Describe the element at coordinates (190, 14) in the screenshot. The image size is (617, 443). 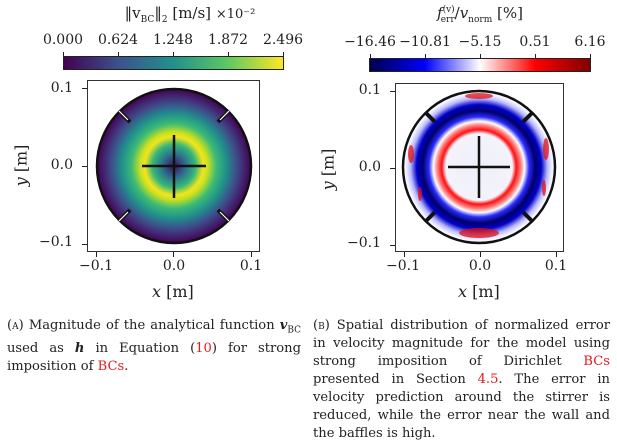
I see `colorbar-a-title: ‖vBC‖2 [m/s] ×10⁻²` at that location.